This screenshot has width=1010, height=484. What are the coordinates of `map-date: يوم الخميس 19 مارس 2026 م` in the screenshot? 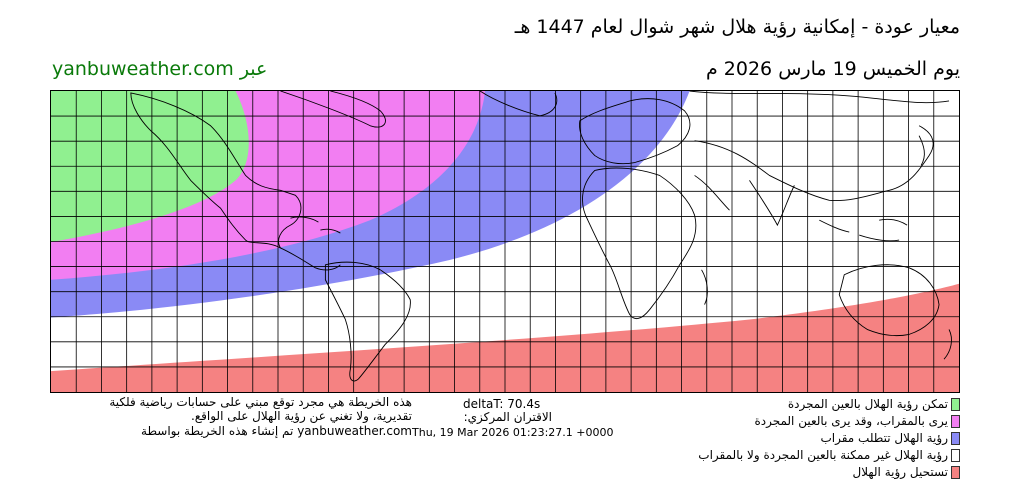 It's located at (832, 69).